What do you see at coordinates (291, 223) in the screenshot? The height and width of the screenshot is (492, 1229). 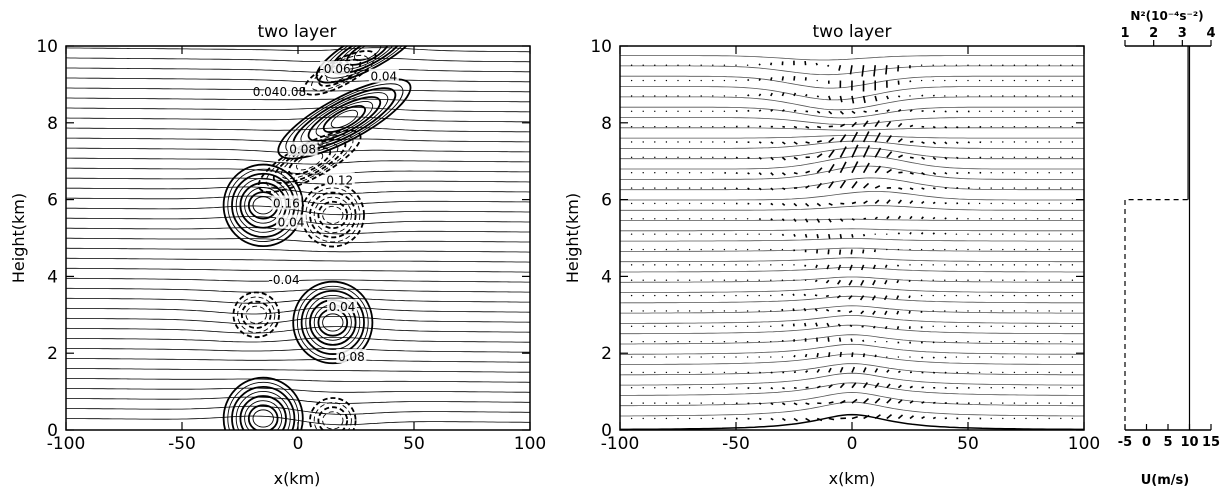 I see `contour-label: 0.04` at bounding box center [291, 223].